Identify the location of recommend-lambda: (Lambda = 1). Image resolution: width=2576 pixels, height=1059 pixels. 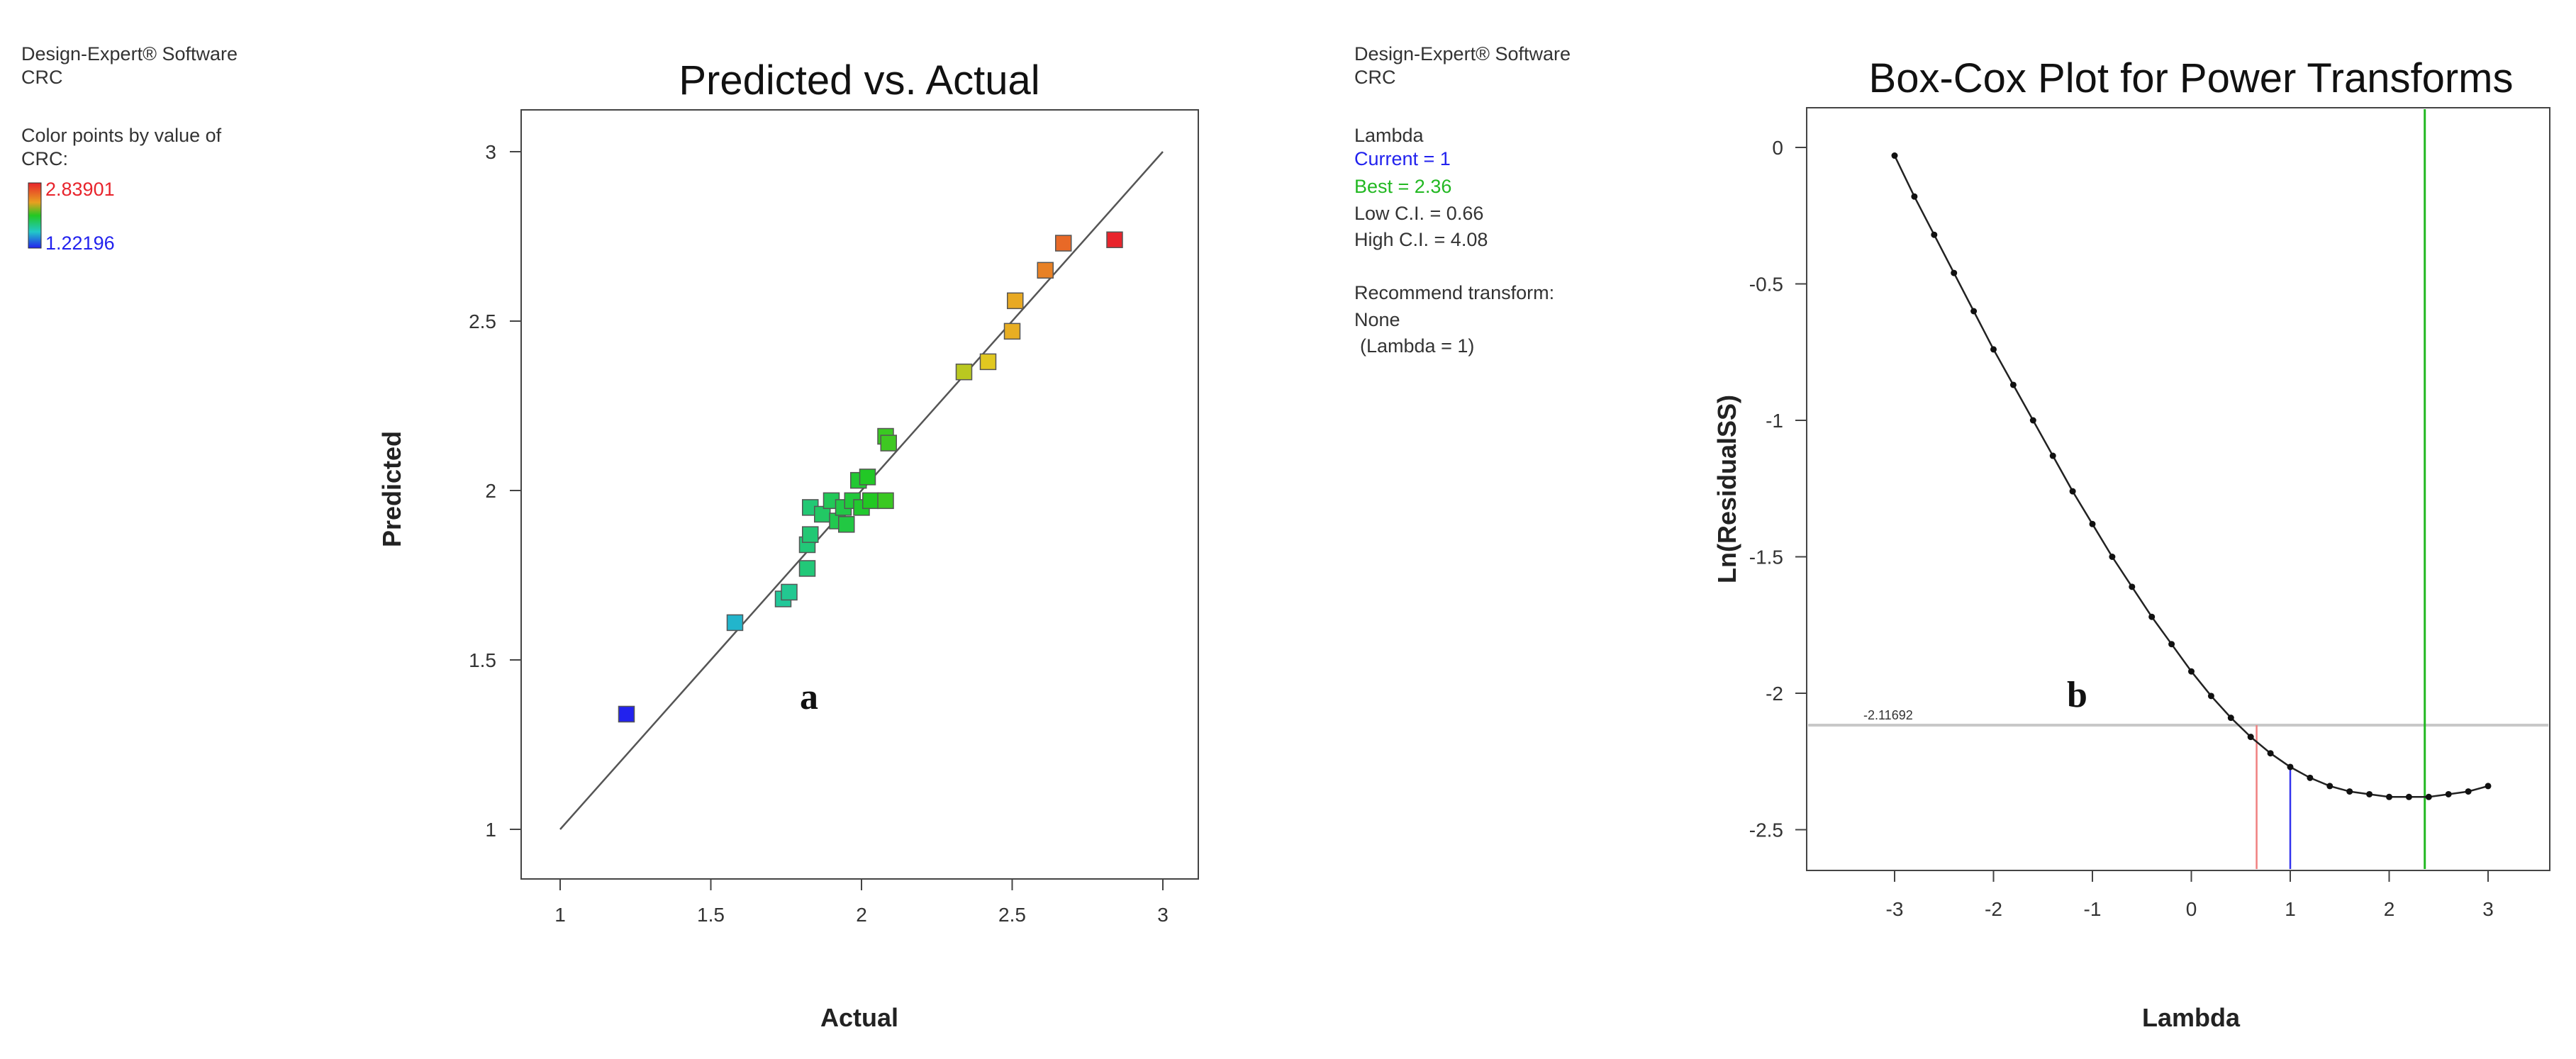
(1417, 346).